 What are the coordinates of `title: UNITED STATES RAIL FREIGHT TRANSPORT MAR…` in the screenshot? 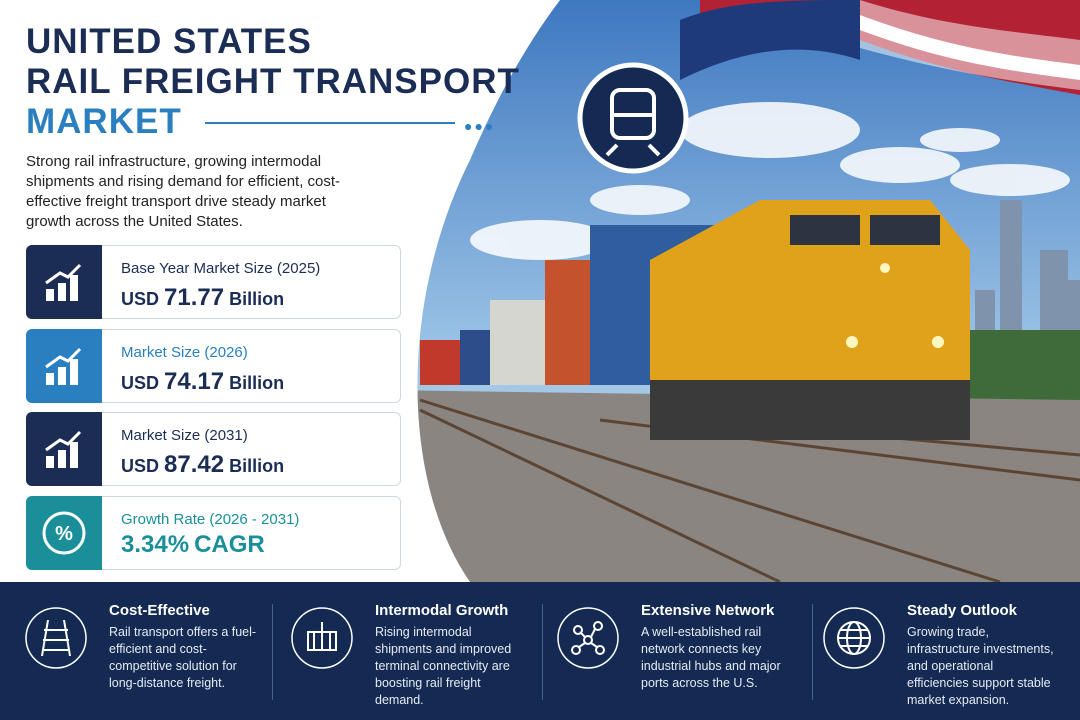 It's located at (273, 82).